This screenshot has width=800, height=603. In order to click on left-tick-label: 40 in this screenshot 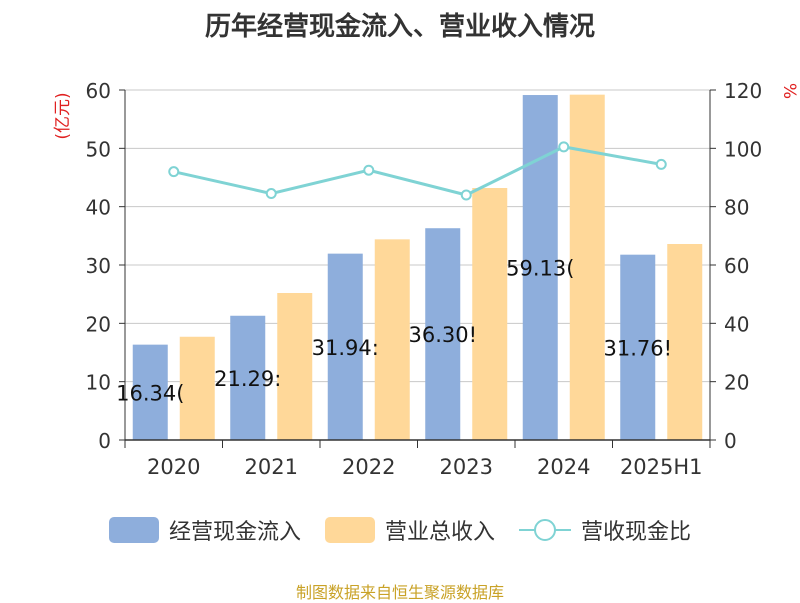, I will do `click(98, 208)`.